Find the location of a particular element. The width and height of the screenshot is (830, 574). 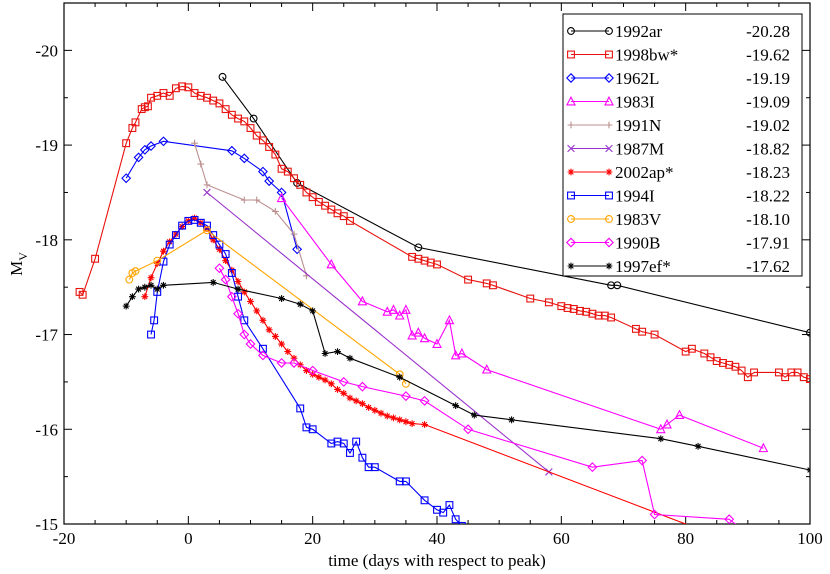

series-line-1983v is located at coordinates (267, 307).